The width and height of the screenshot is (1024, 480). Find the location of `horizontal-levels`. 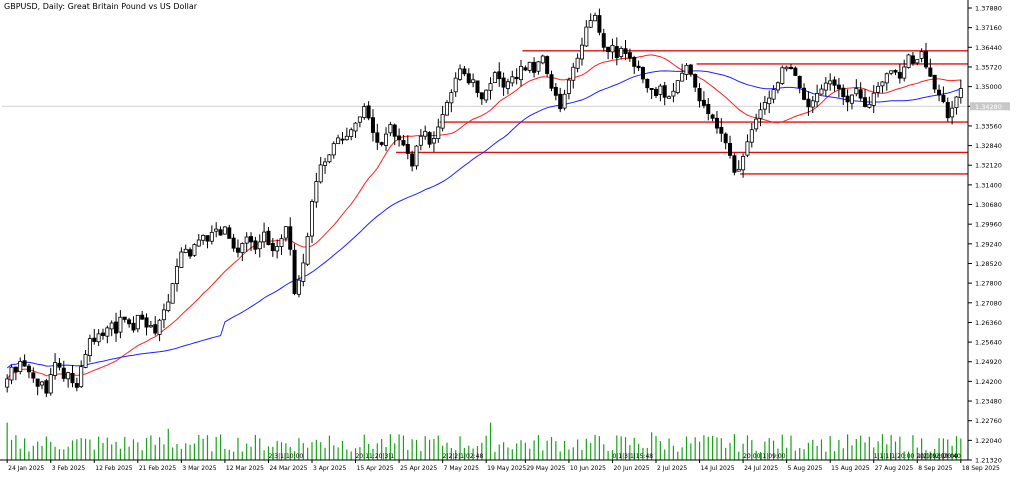

horizontal-levels is located at coordinates (682, 112).